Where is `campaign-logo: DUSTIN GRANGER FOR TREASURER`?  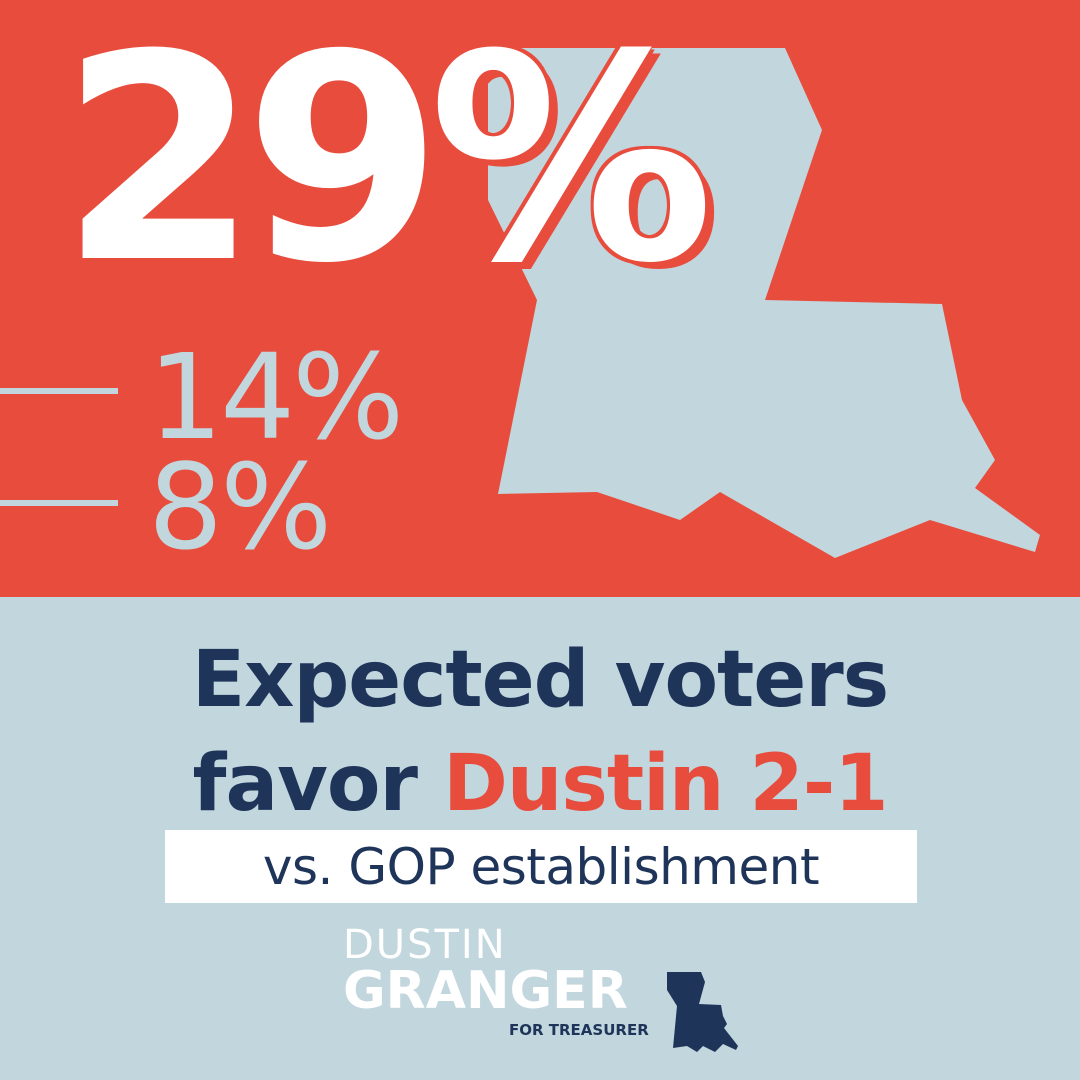
campaign-logo: DUSTIN GRANGER FOR TREASURER is located at coordinates (543, 987).